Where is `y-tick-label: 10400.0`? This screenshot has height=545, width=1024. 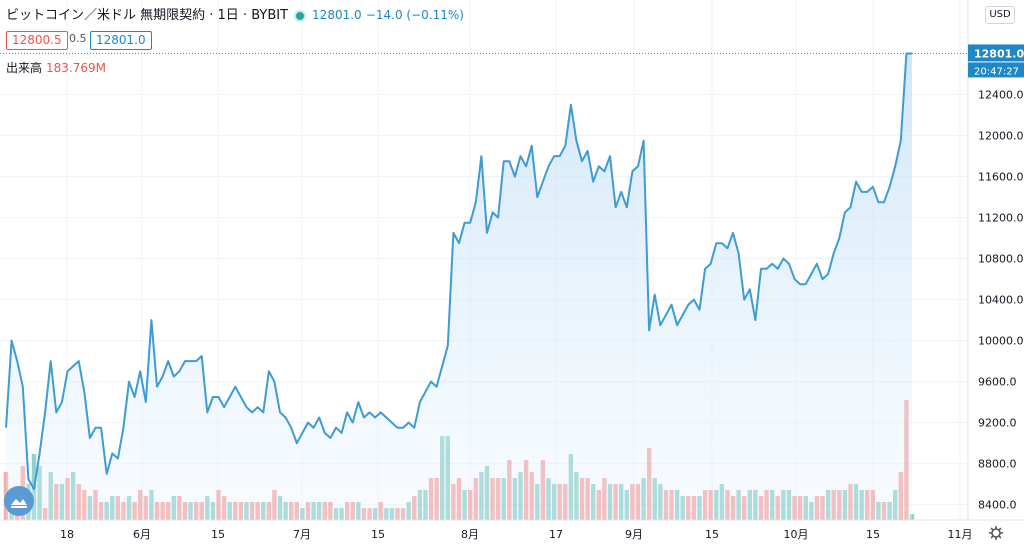 y-tick-label: 10400.0 is located at coordinates (1001, 300).